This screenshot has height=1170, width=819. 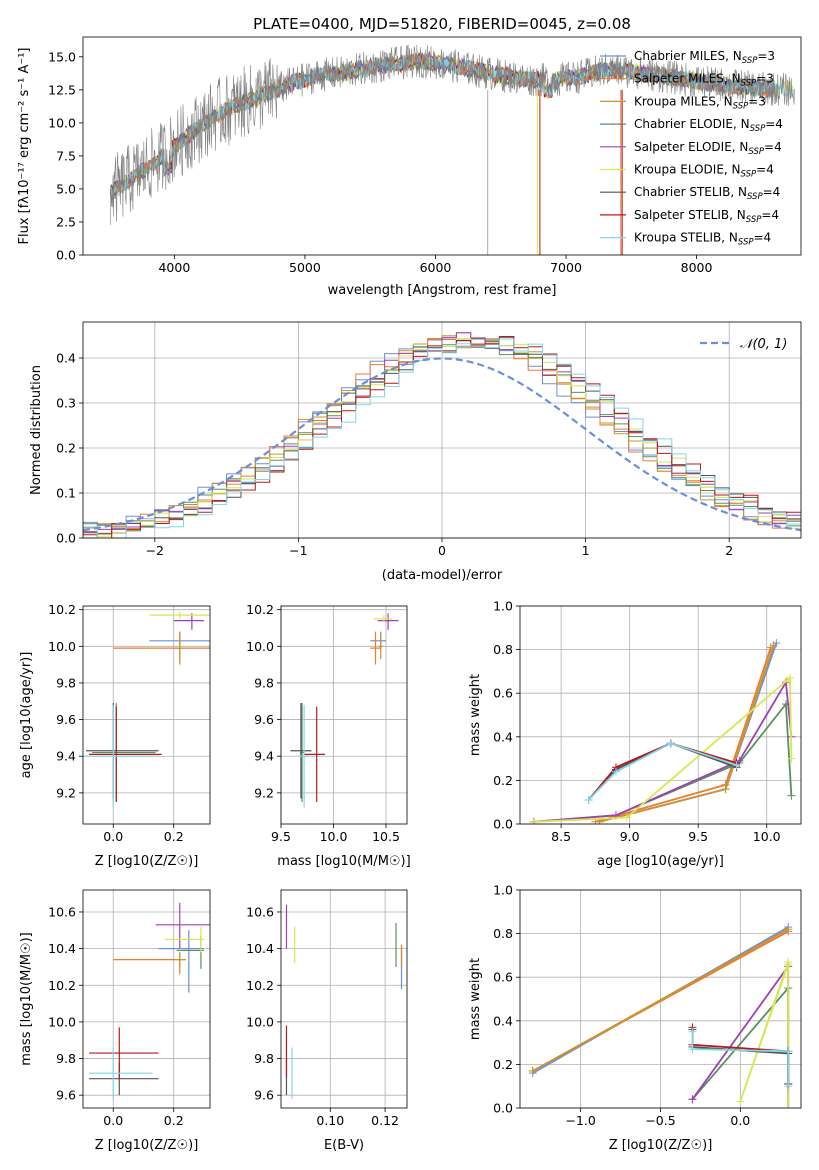 I want to click on tick-label-x: −1.0, so click(x=580, y=1120).